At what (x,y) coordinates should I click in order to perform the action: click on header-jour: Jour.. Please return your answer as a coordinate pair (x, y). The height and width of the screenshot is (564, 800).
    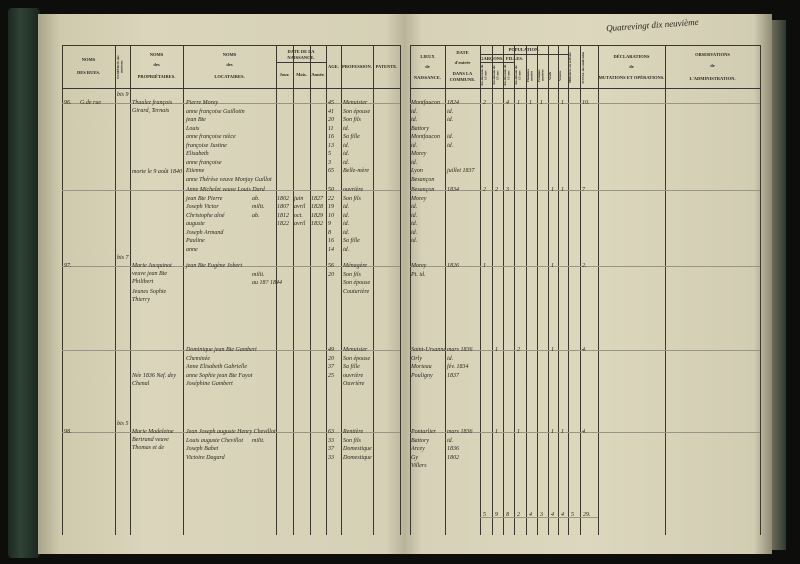
    Looking at the image, I should click on (284, 74).